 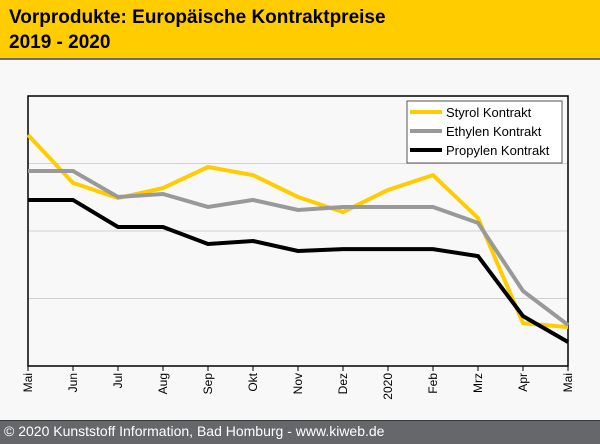 I want to click on x-tick-label: Aug, so click(x=163, y=383).